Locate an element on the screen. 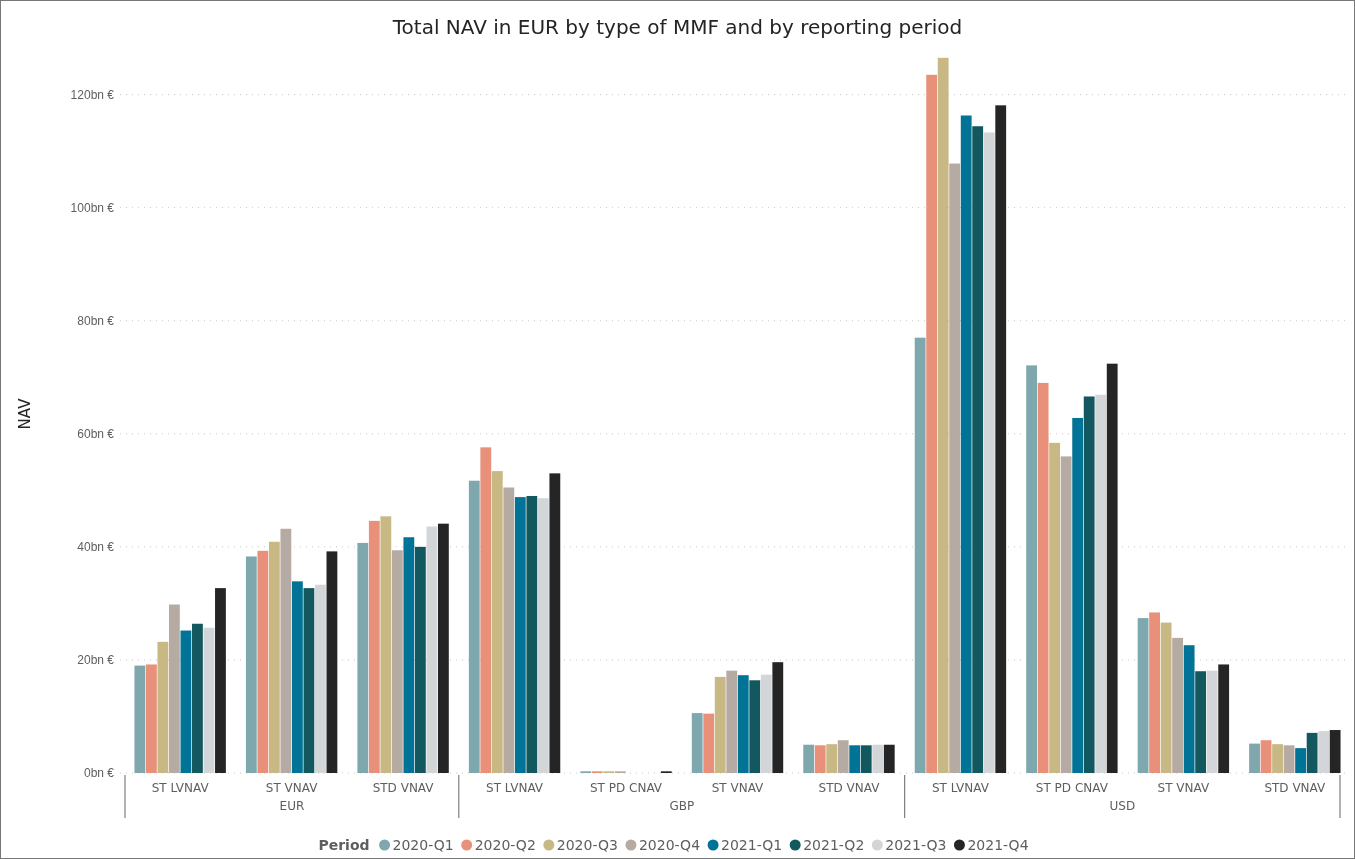 The height and width of the screenshot is (859, 1355). legend-label: 2021-Q2 is located at coordinates (834, 845).